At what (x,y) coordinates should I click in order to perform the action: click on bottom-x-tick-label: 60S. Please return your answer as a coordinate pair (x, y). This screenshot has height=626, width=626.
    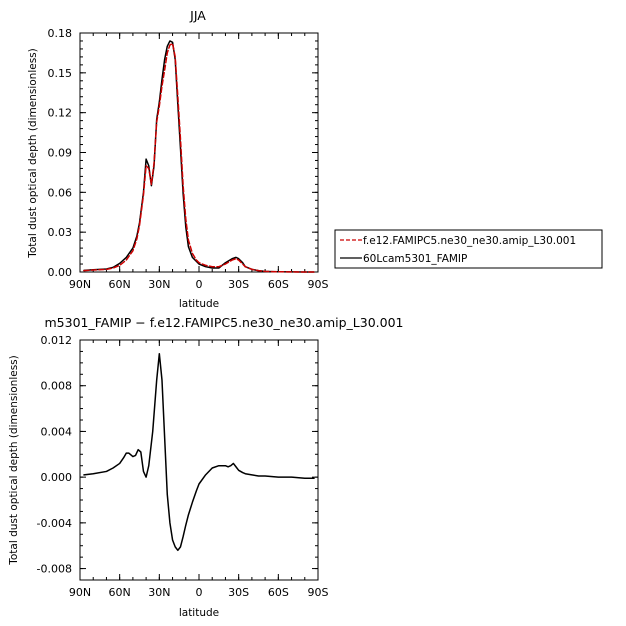
    Looking at the image, I should click on (278, 592).